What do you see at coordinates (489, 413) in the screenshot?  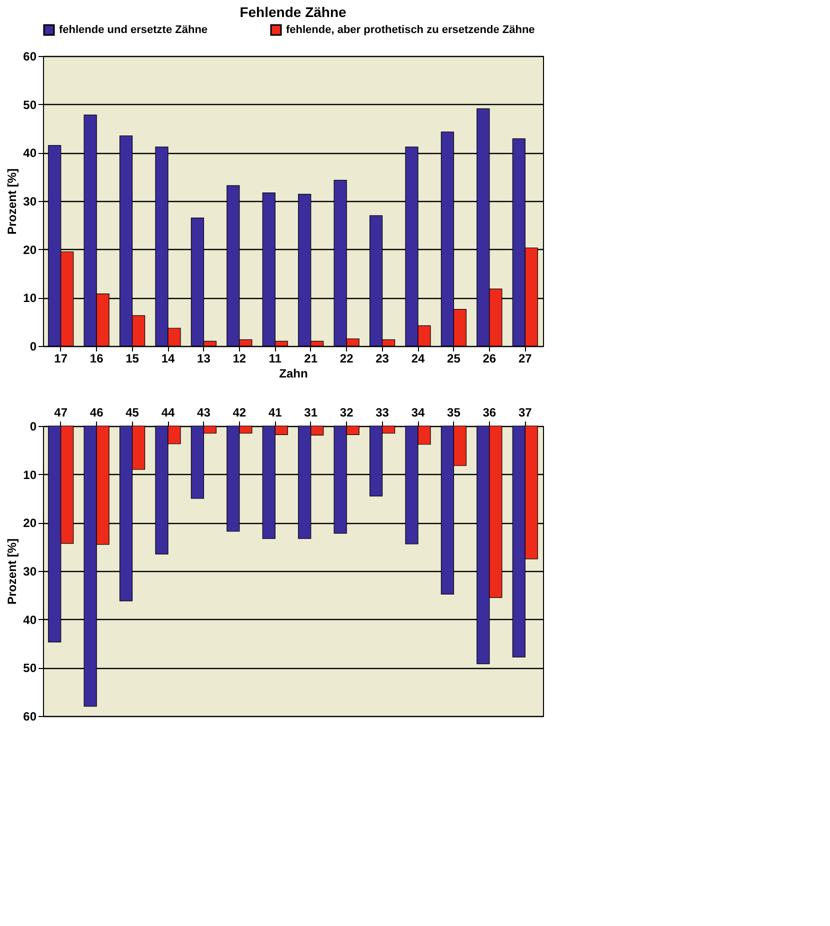 I see `x-tick-label: 36` at bounding box center [489, 413].